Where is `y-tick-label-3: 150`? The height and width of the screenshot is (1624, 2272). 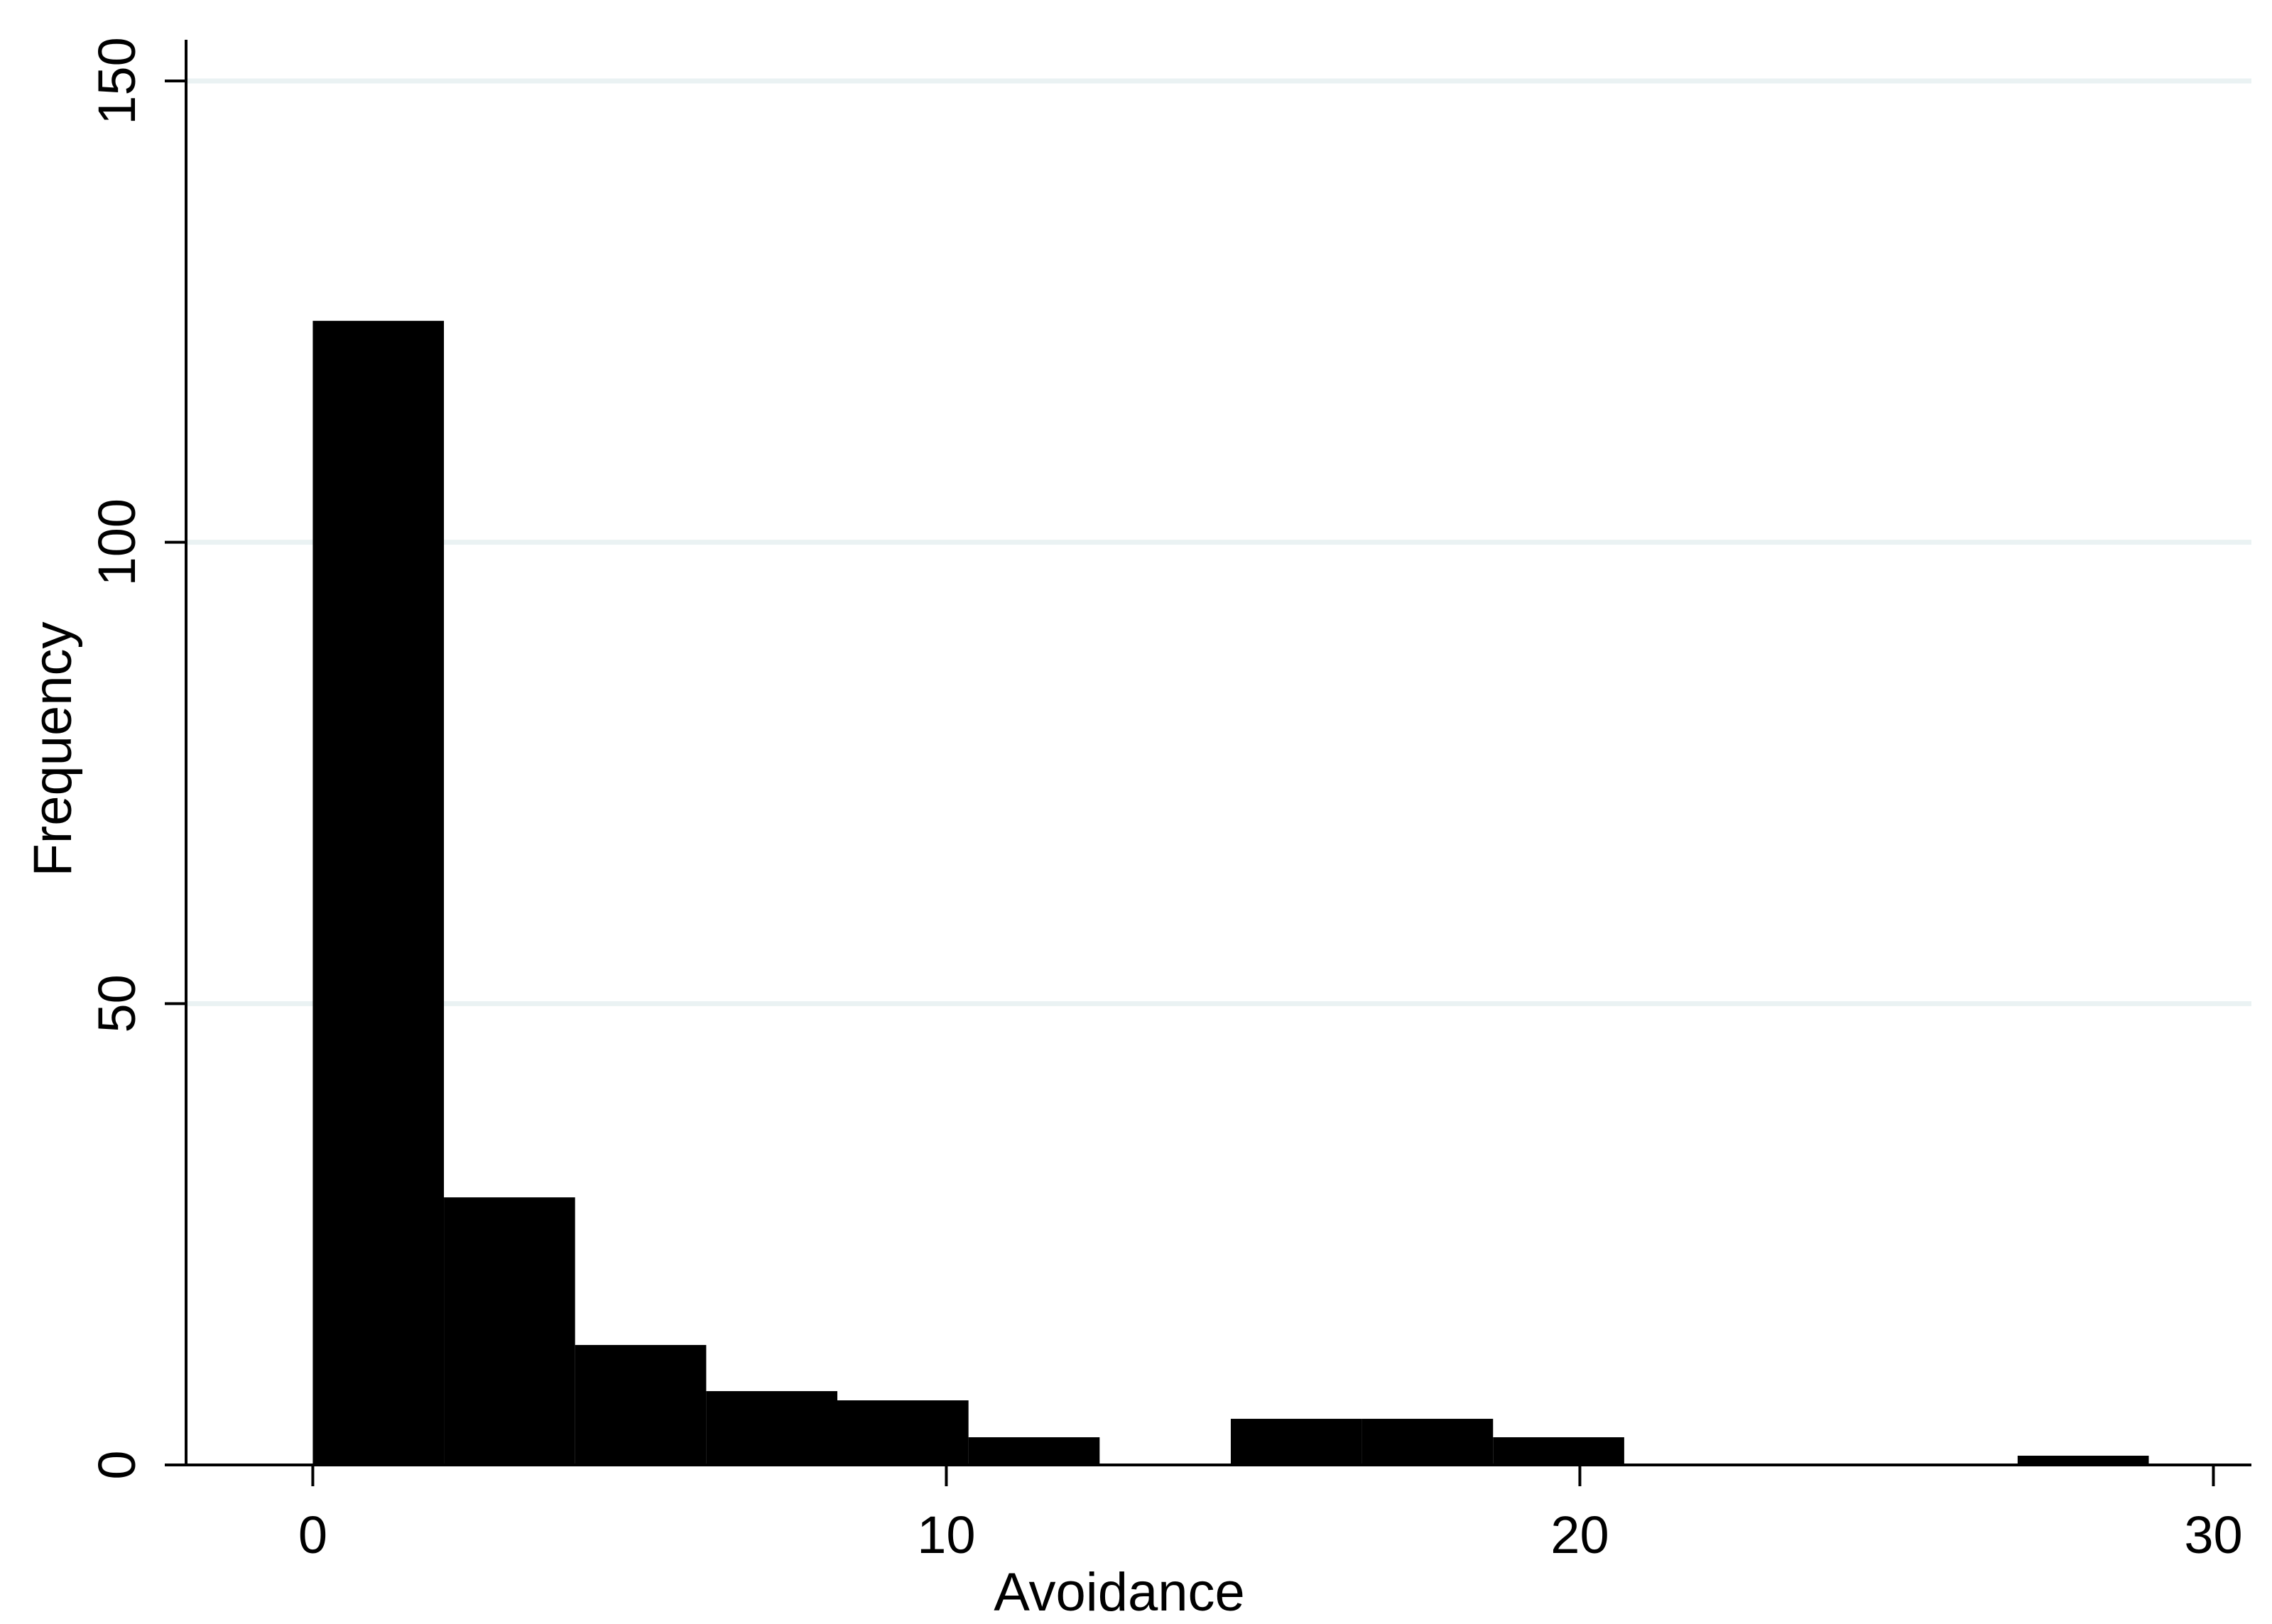 y-tick-label-3: 150 is located at coordinates (116, 80).